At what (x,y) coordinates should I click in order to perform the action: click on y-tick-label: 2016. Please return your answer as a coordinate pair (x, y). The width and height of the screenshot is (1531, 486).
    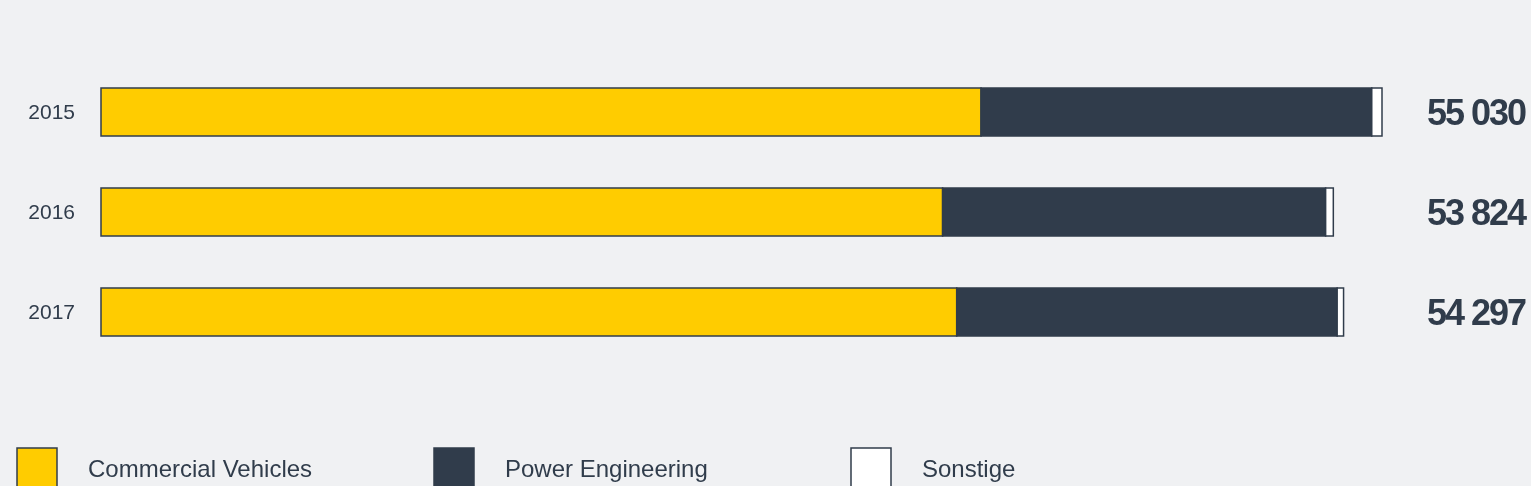
    Looking at the image, I should click on (51, 212).